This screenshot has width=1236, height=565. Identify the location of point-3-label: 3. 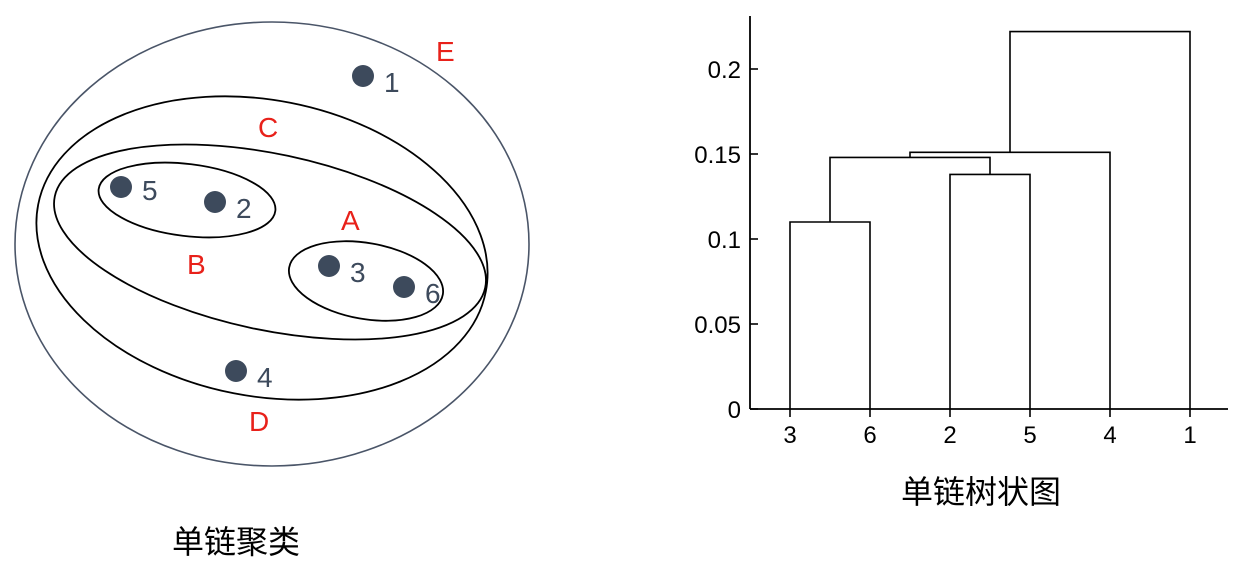
(358, 272).